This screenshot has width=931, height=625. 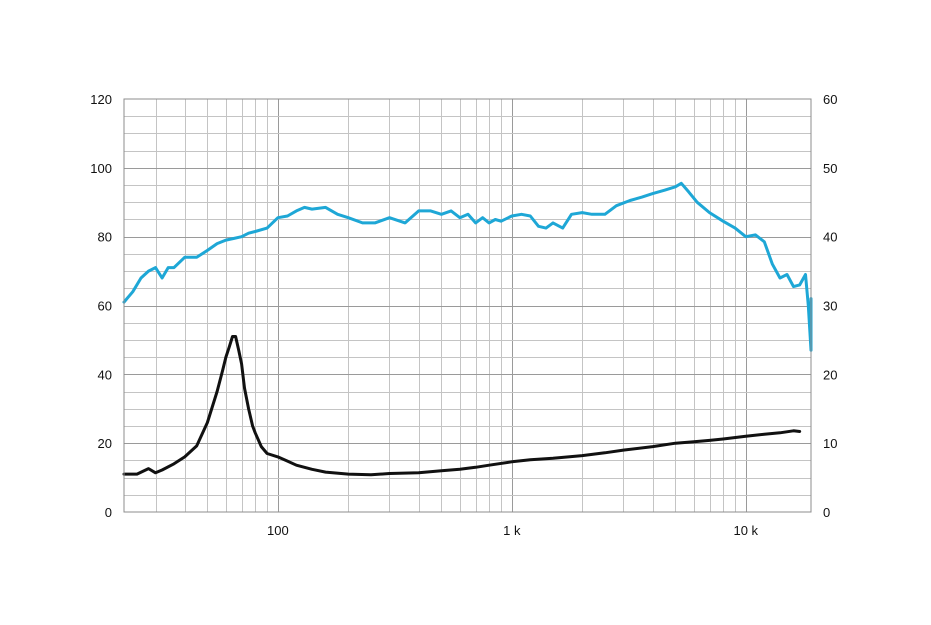 What do you see at coordinates (830, 168) in the screenshot?
I see `right-axis-tick-label: 50` at bounding box center [830, 168].